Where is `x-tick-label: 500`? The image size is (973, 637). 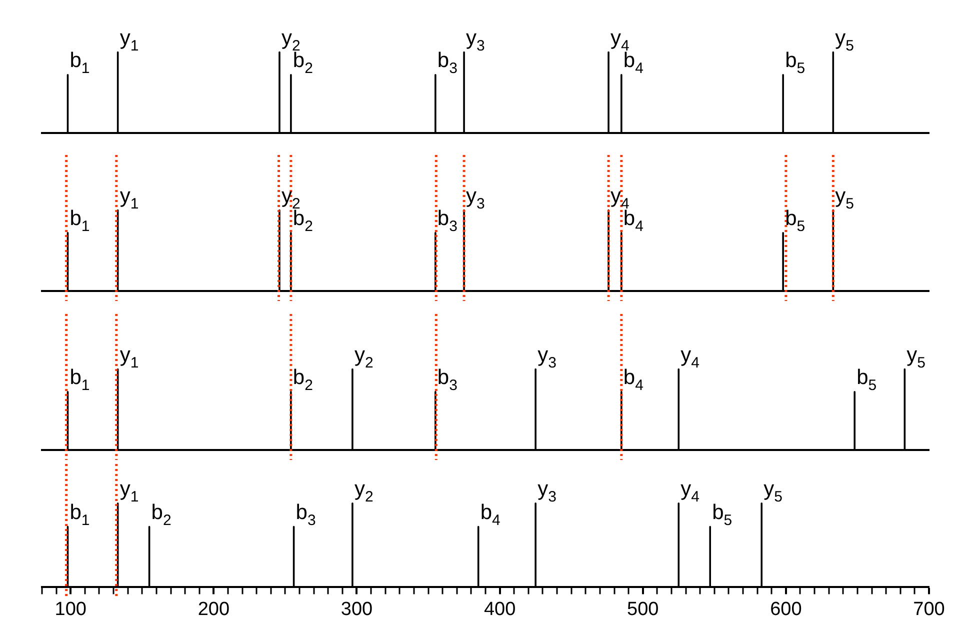 x-tick-label: 500 is located at coordinates (643, 609).